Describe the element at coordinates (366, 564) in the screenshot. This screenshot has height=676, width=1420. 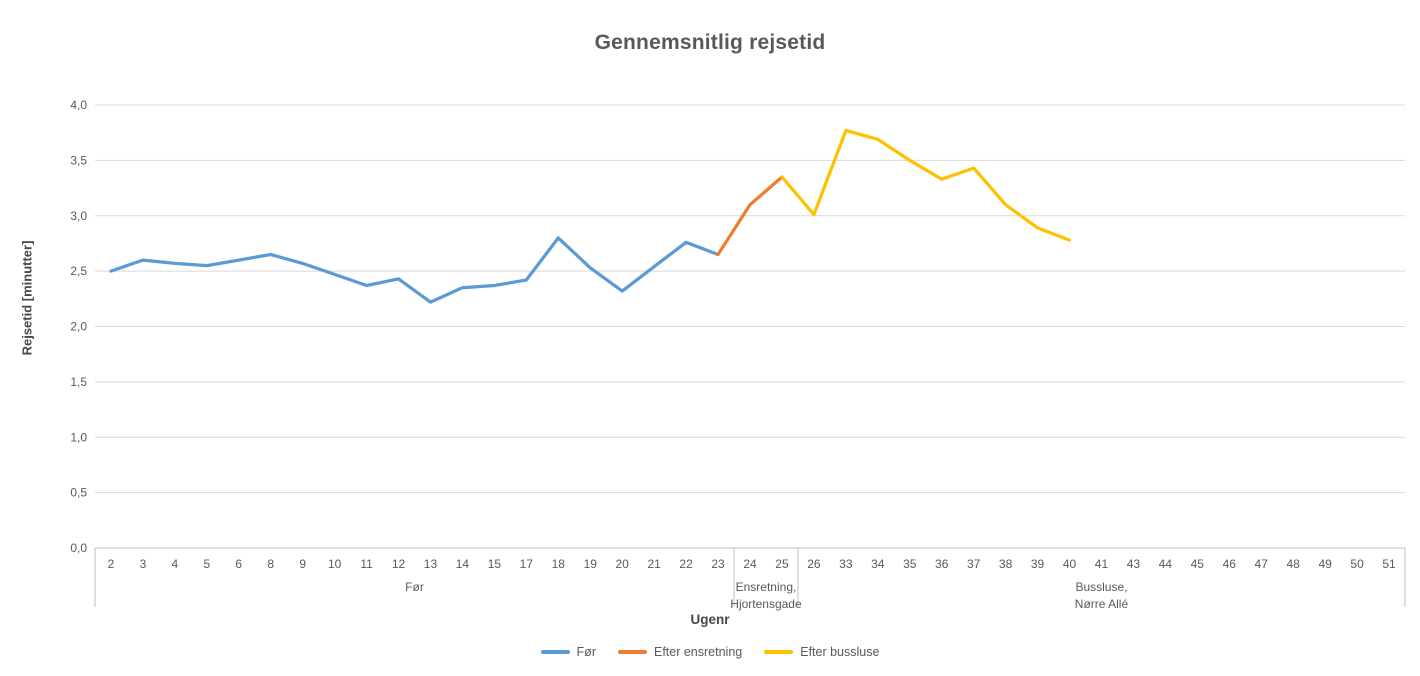
I see `x-tick-label: 11` at that location.